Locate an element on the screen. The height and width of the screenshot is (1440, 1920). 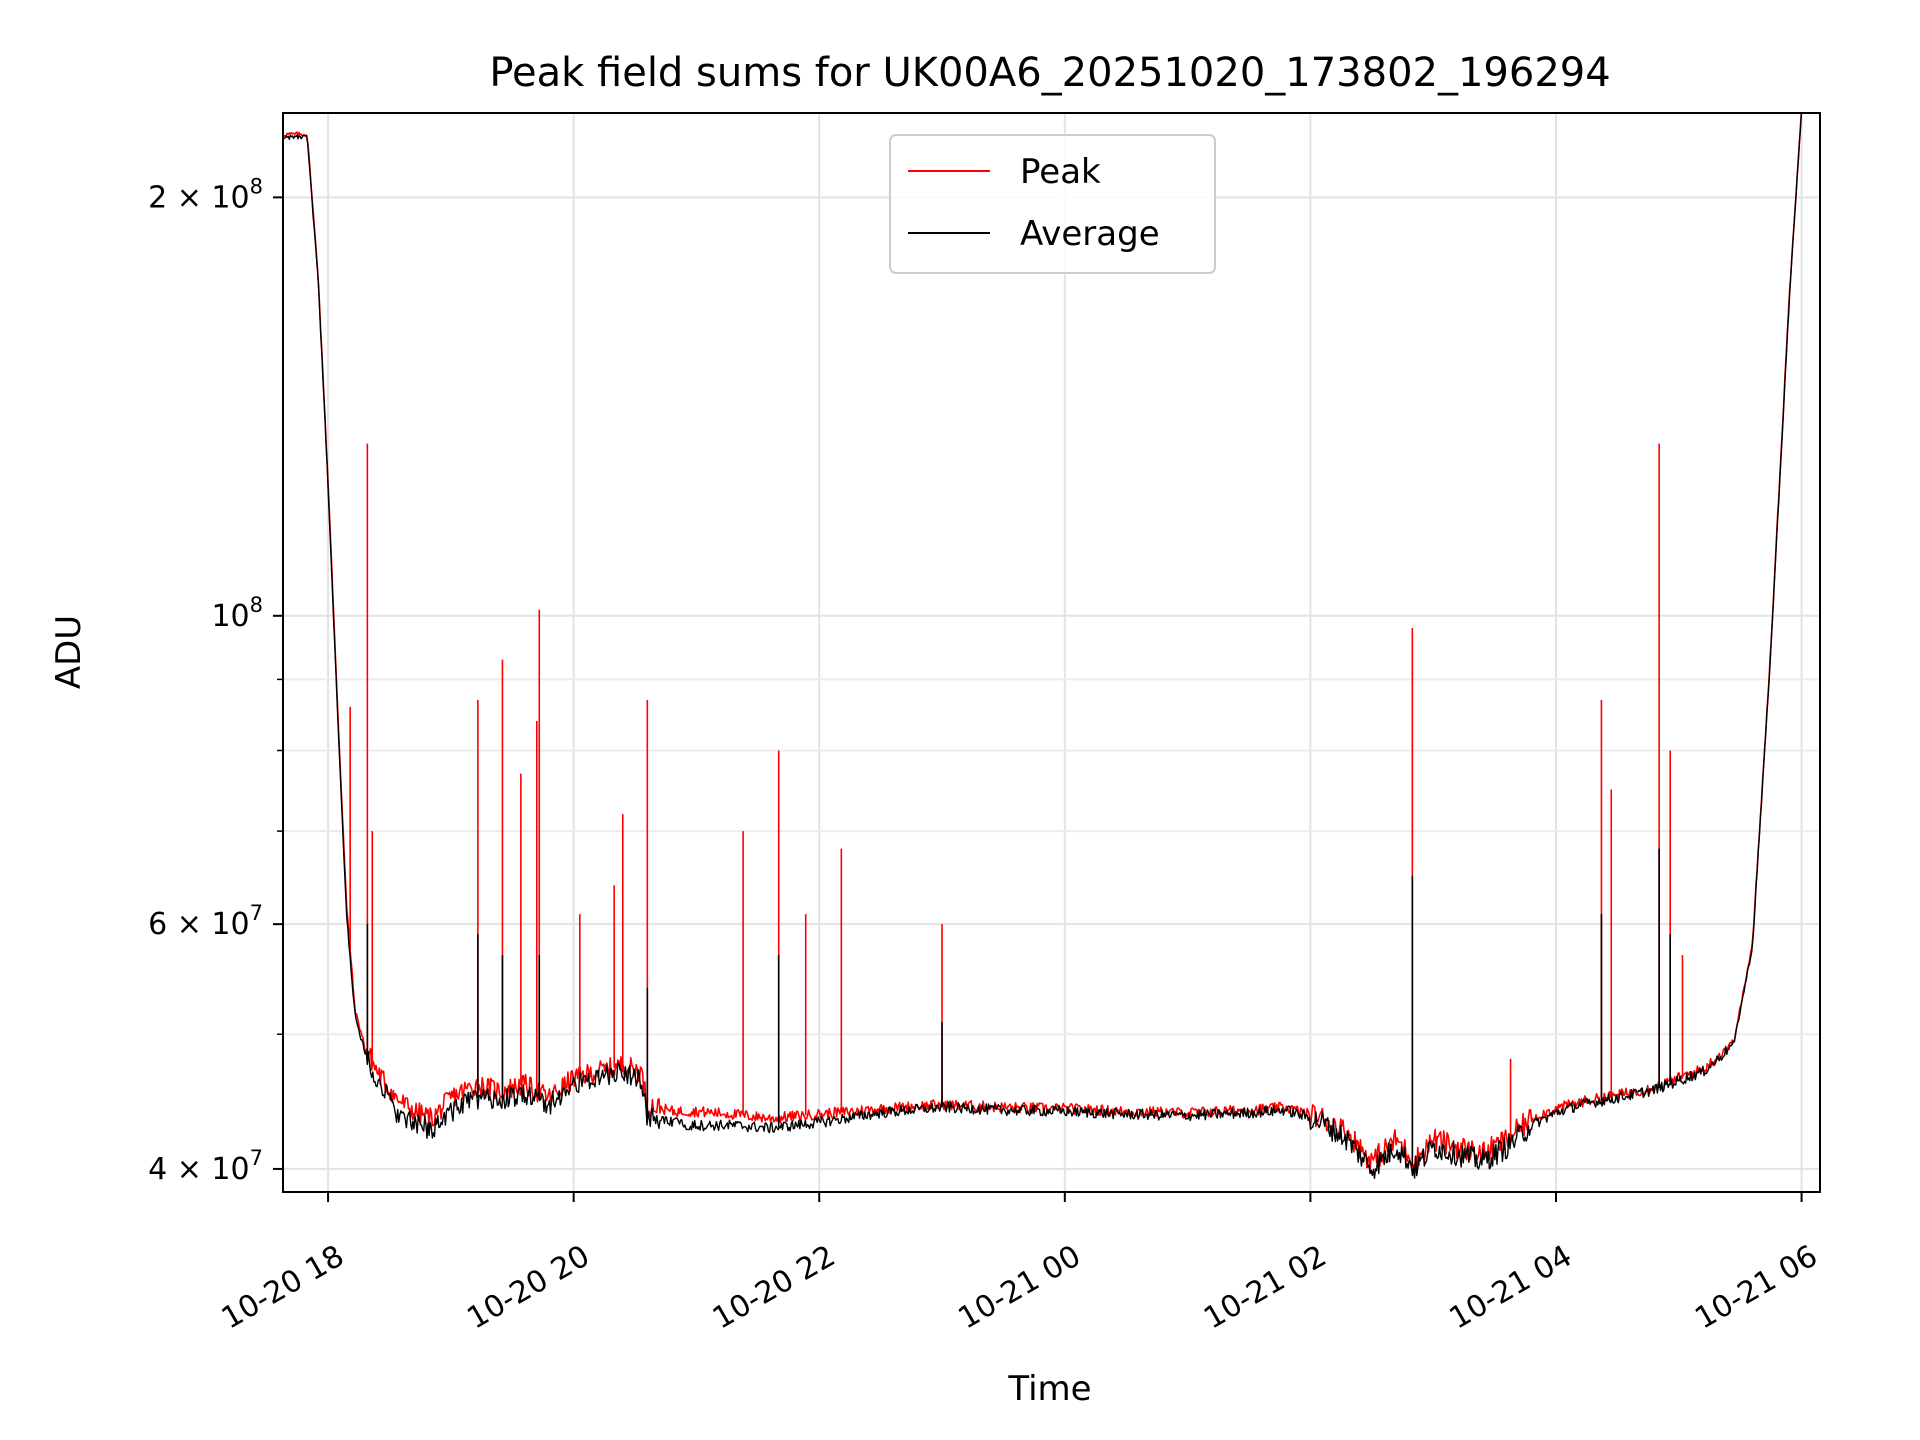
legend: Peak Average is located at coordinates (1052, 204).